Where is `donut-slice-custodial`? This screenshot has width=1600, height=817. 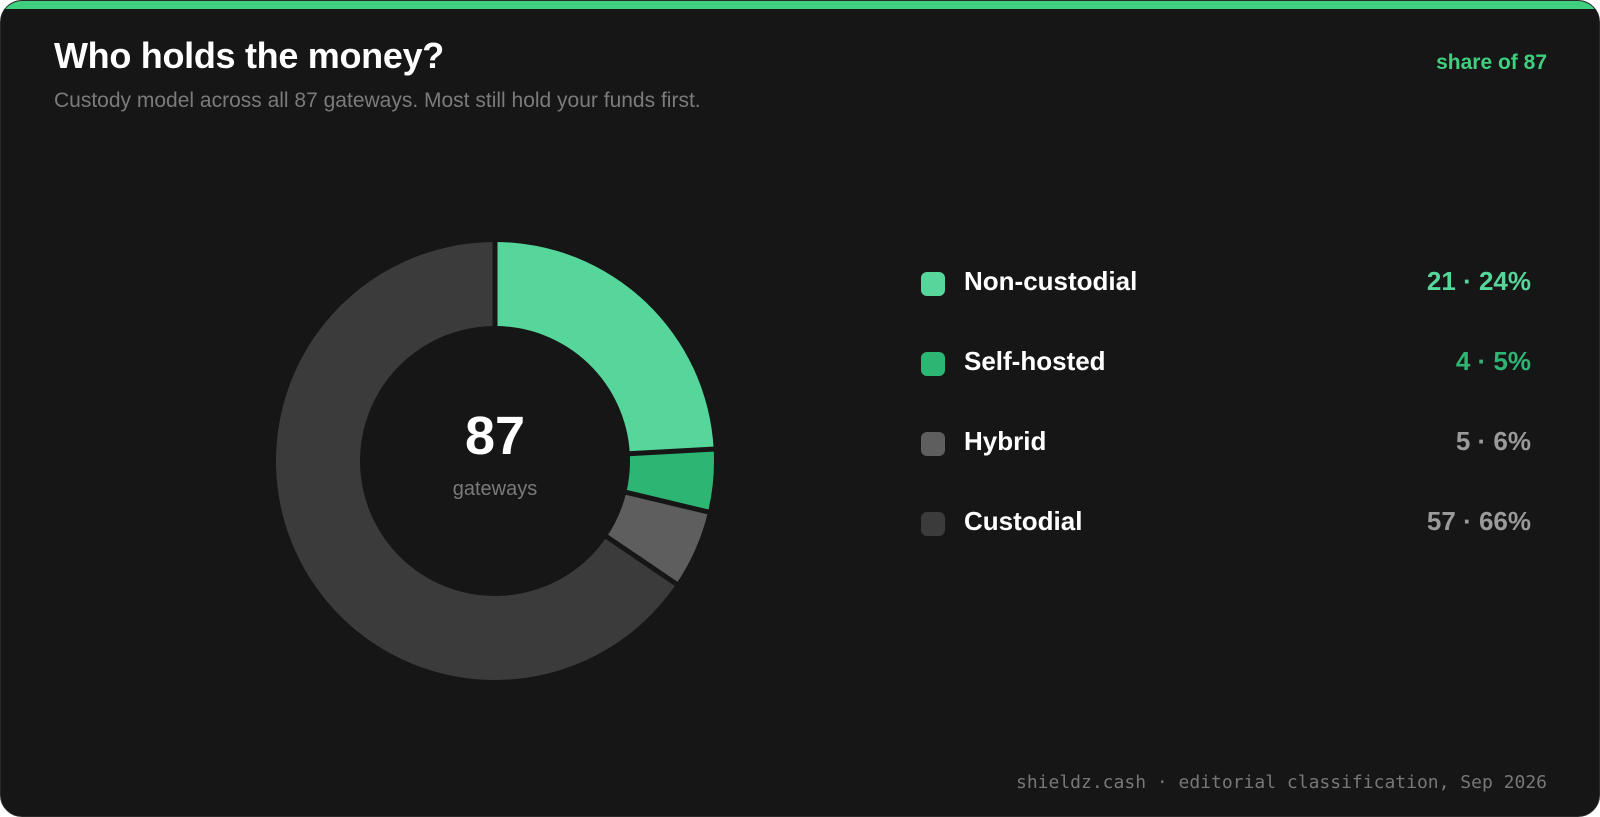
donut-slice-custodial is located at coordinates (476, 461).